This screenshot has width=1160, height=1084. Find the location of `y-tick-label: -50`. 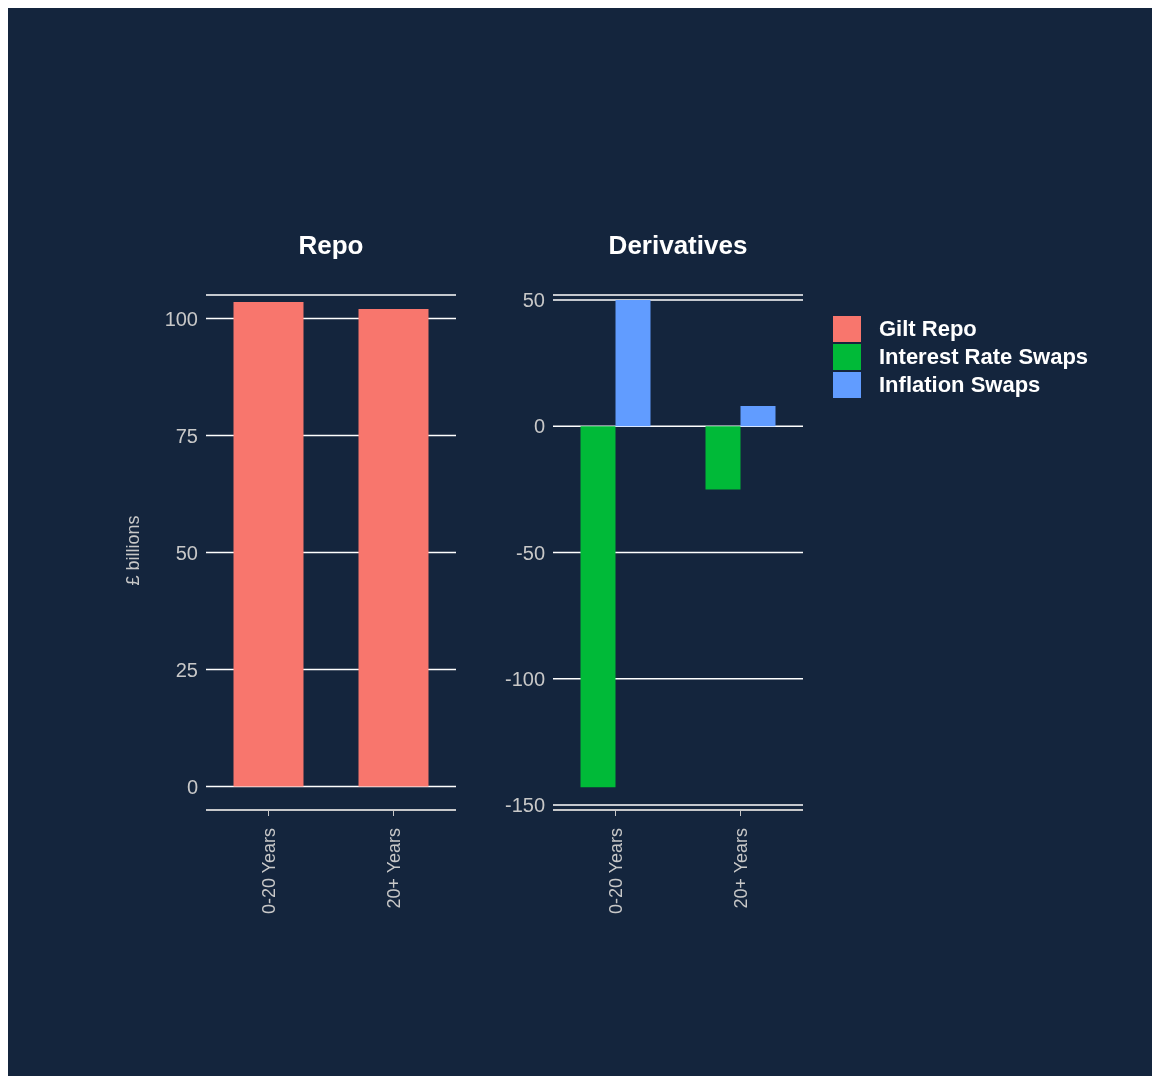

y-tick-label: -50 is located at coordinates (530, 552).